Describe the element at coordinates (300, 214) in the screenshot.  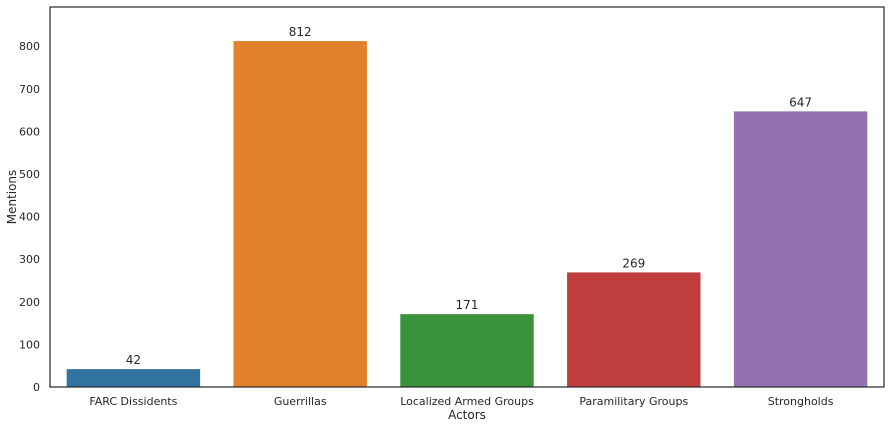
I see `bar-guerrillas` at that location.